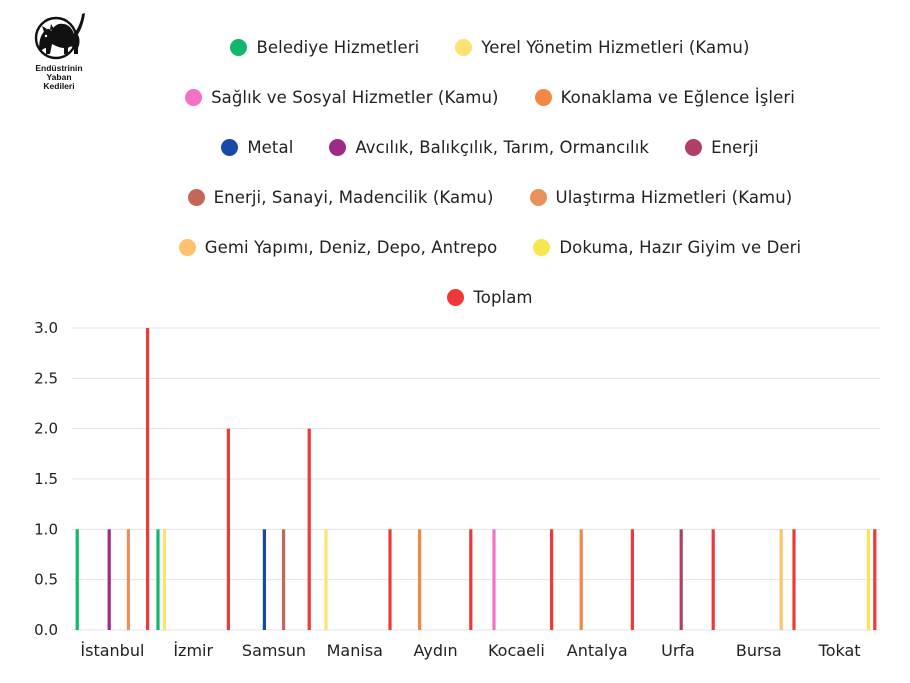 This screenshot has height=683, width=910. I want to click on legend-label: Dokuma, Hazır Giyim ve Deri, so click(680, 247).